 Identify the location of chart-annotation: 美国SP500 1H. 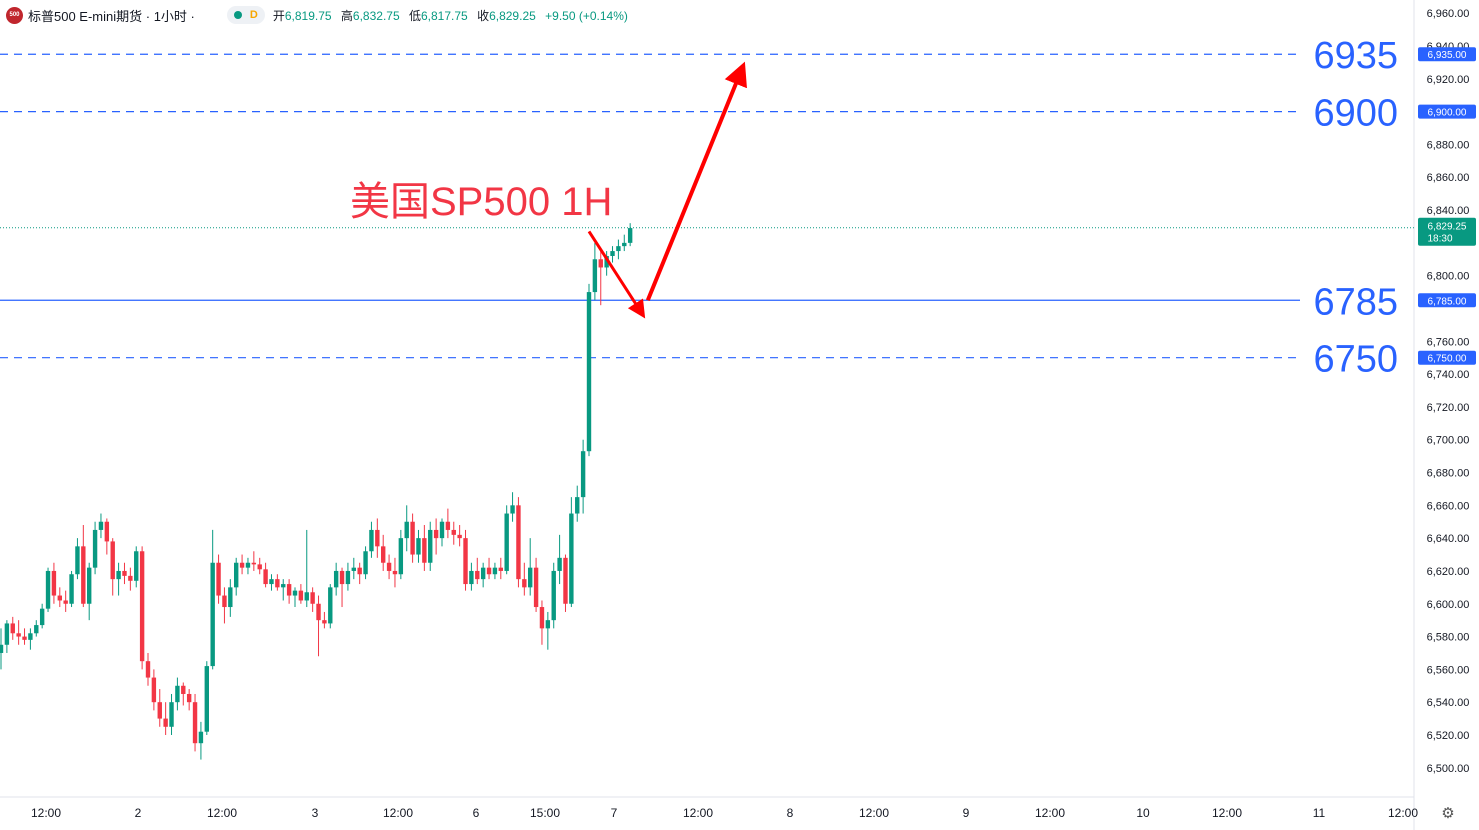
(481, 202).